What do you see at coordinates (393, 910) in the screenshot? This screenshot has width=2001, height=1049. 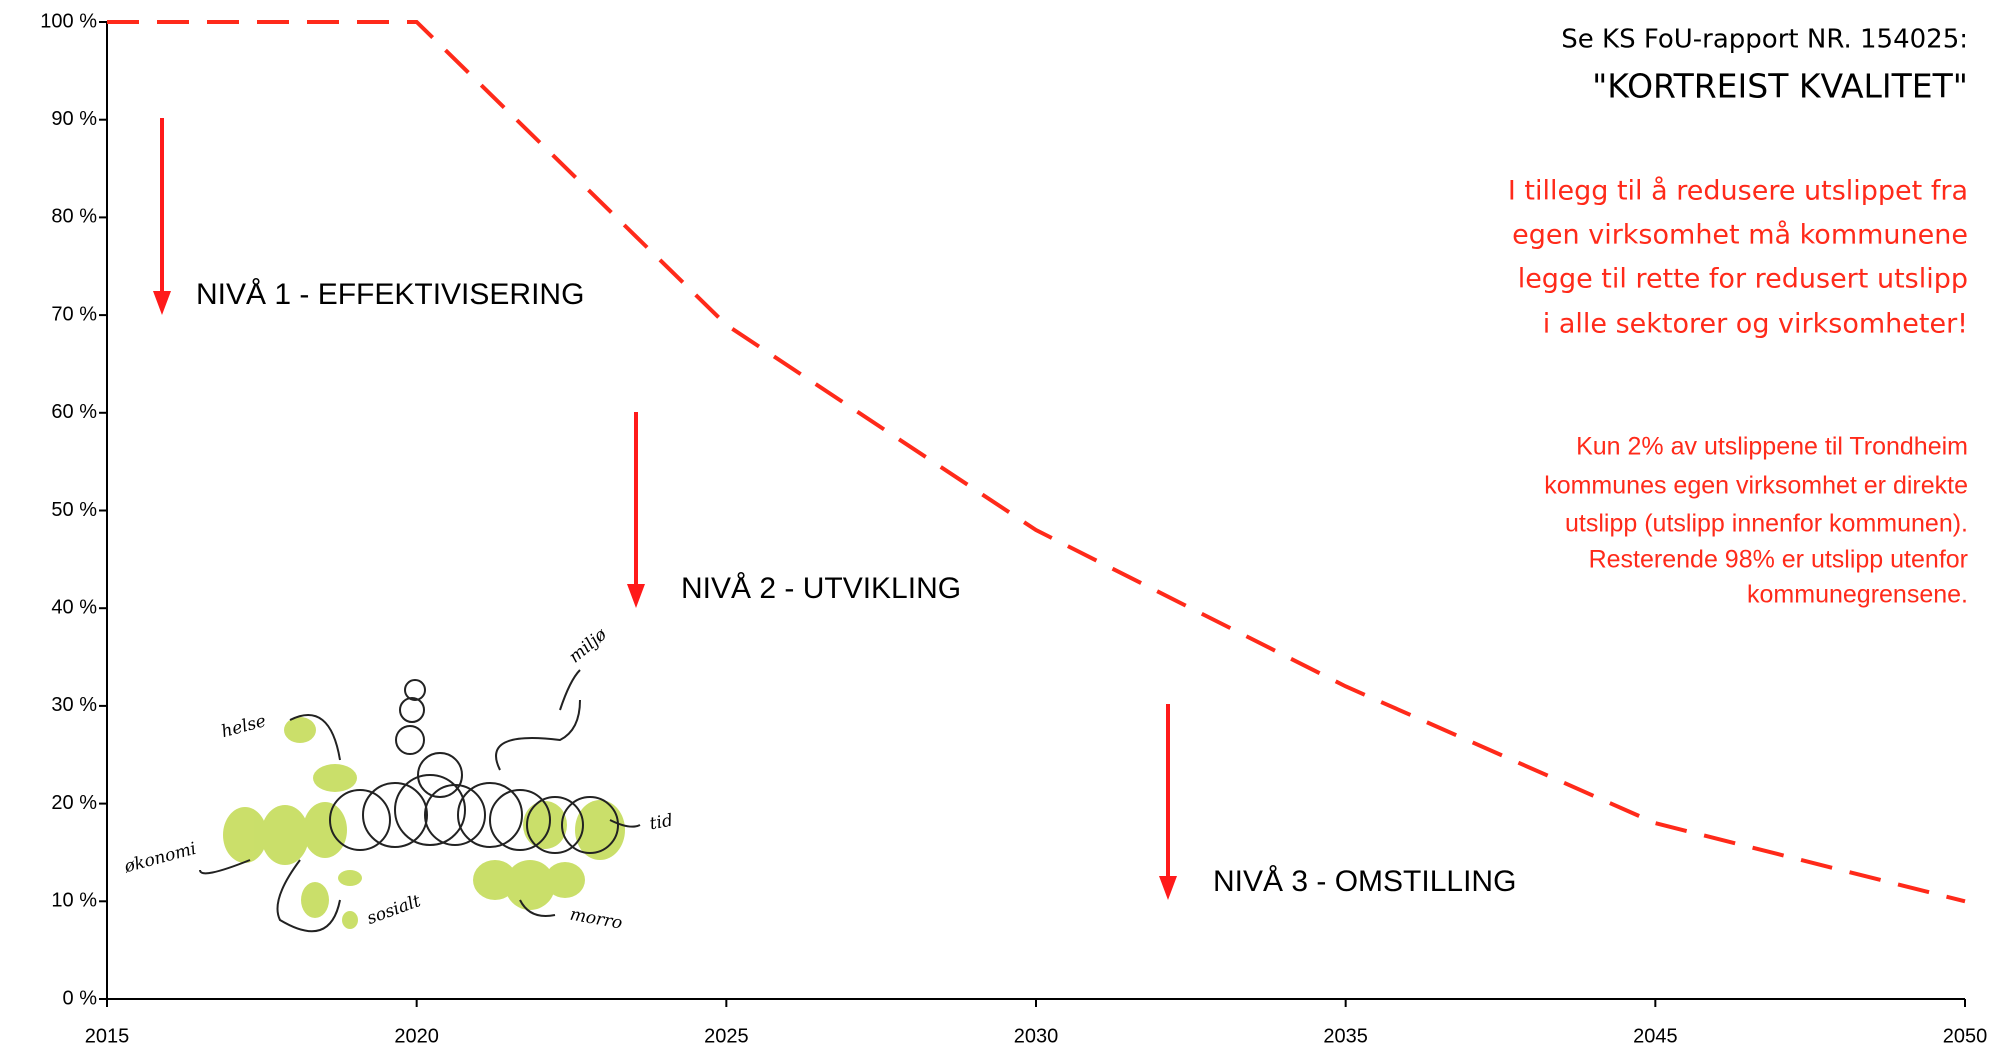 I see `sketch-label: sosialt` at bounding box center [393, 910].